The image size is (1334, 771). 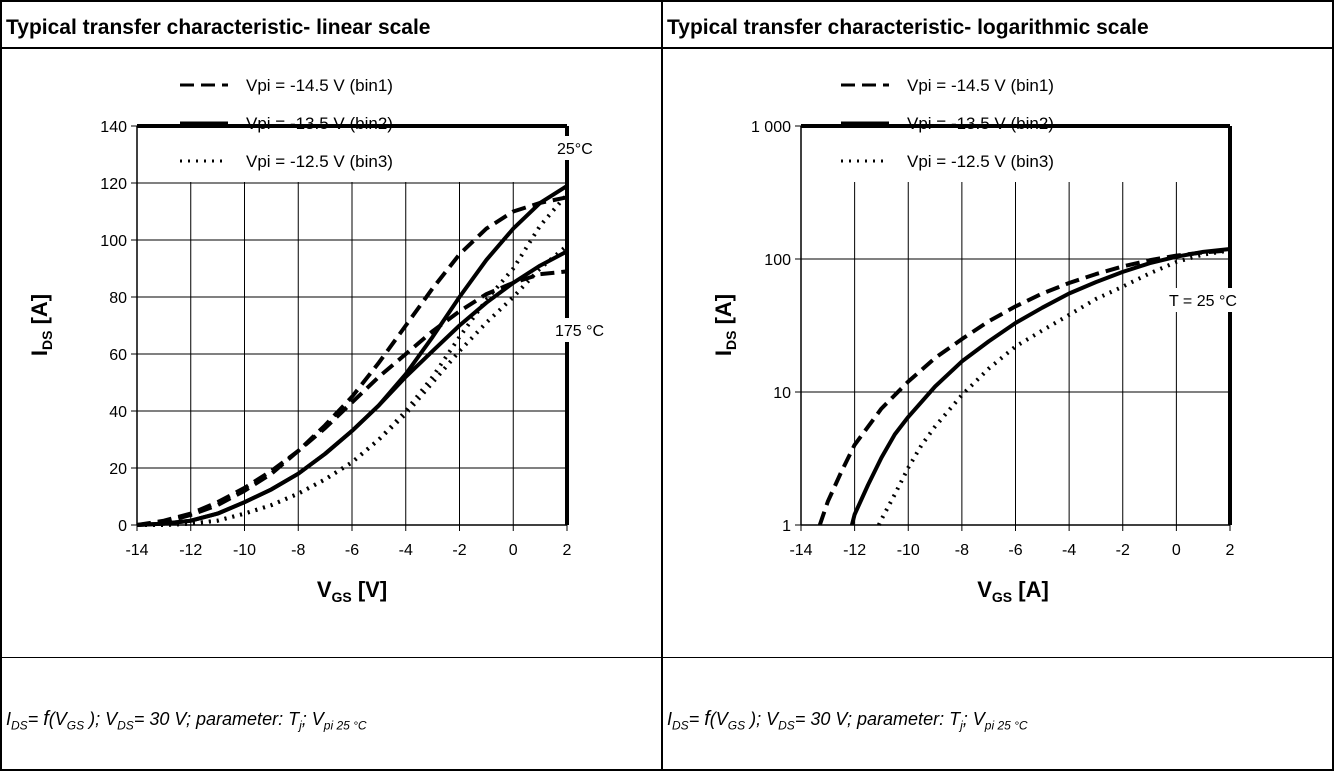 I want to click on annotation-label: 175 °C, so click(x=579, y=331).